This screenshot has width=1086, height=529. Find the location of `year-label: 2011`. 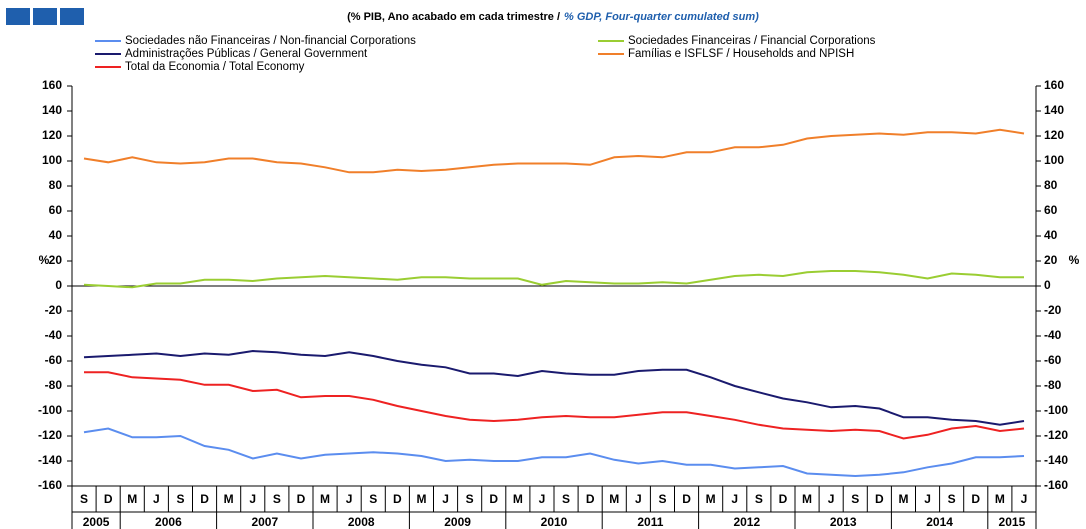

year-label: 2011 is located at coordinates (650, 522).